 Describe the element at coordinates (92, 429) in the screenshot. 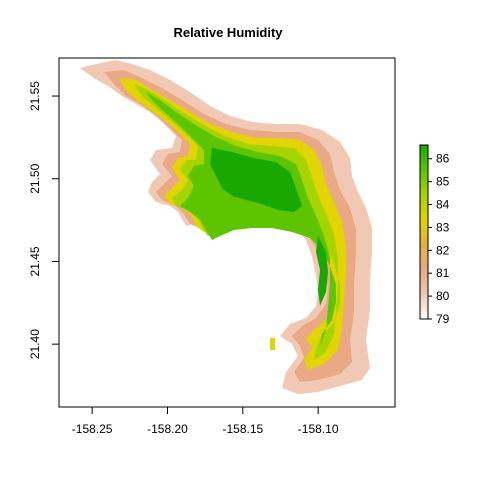

I see `x-tick-label: -158.25` at that location.